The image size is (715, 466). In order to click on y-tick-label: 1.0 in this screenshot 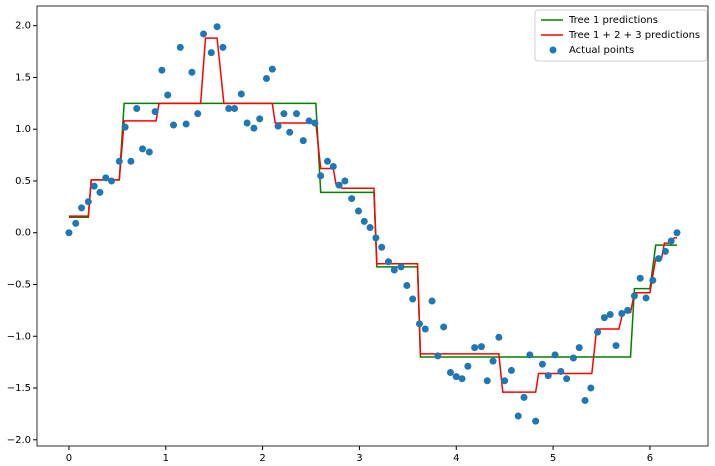, I will do `click(23, 129)`.